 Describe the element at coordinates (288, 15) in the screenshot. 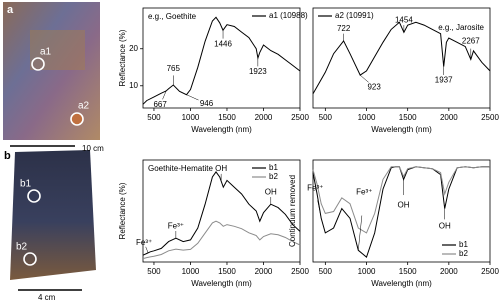

I see `legend-label: a1 (10988)` at that location.